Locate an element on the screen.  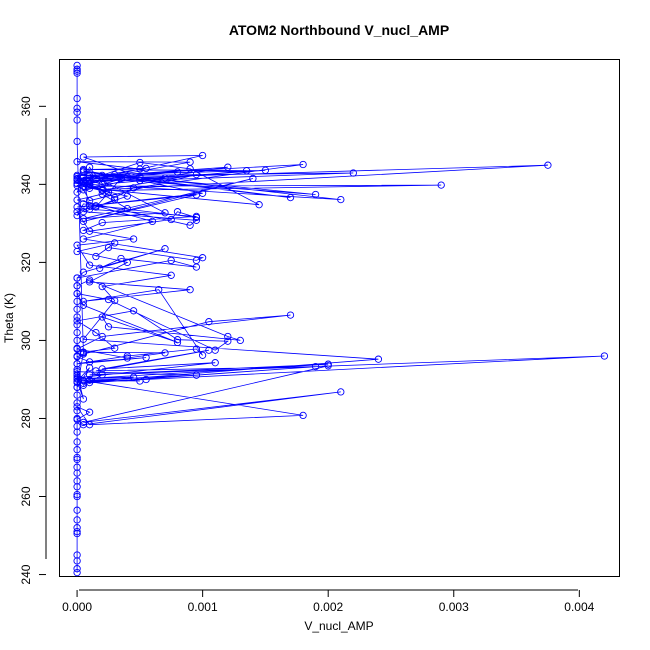
x-tick-label: 0.002 is located at coordinates (328, 607).